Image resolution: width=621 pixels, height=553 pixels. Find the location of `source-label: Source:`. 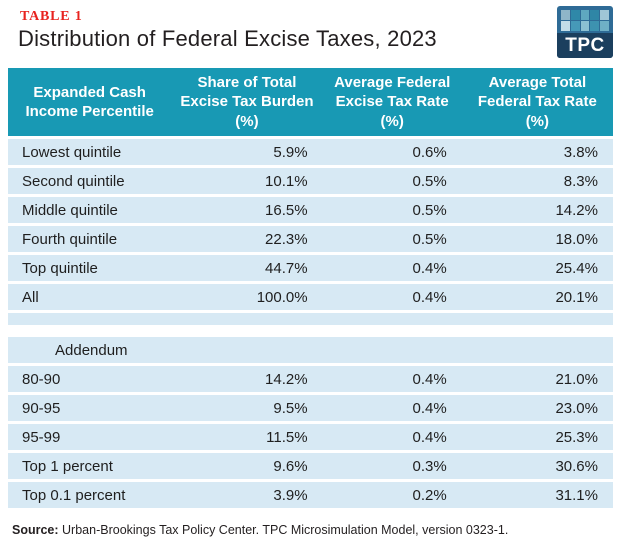

source-label: Source: is located at coordinates (35, 530).